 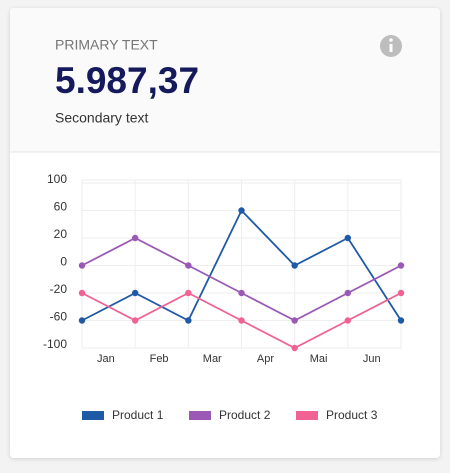 I want to click on legend-label: Product 3, so click(x=352, y=415).